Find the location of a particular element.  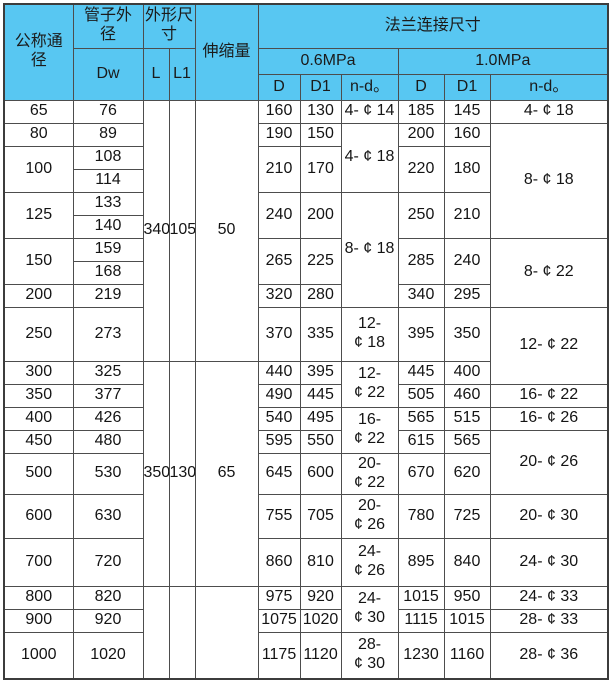

table-cell: 320 is located at coordinates (279, 295).